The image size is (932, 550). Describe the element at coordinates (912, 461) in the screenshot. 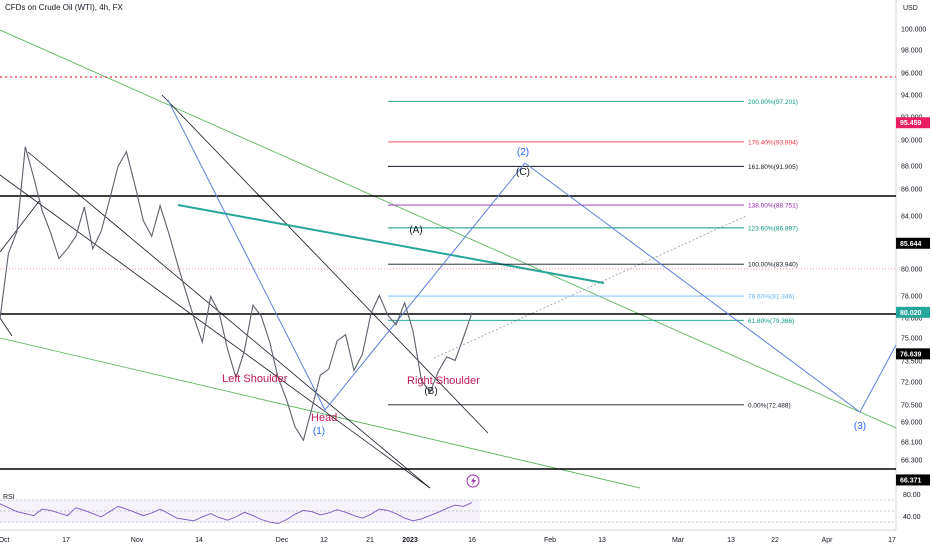

I see `y-tick-label: 66.300` at that location.